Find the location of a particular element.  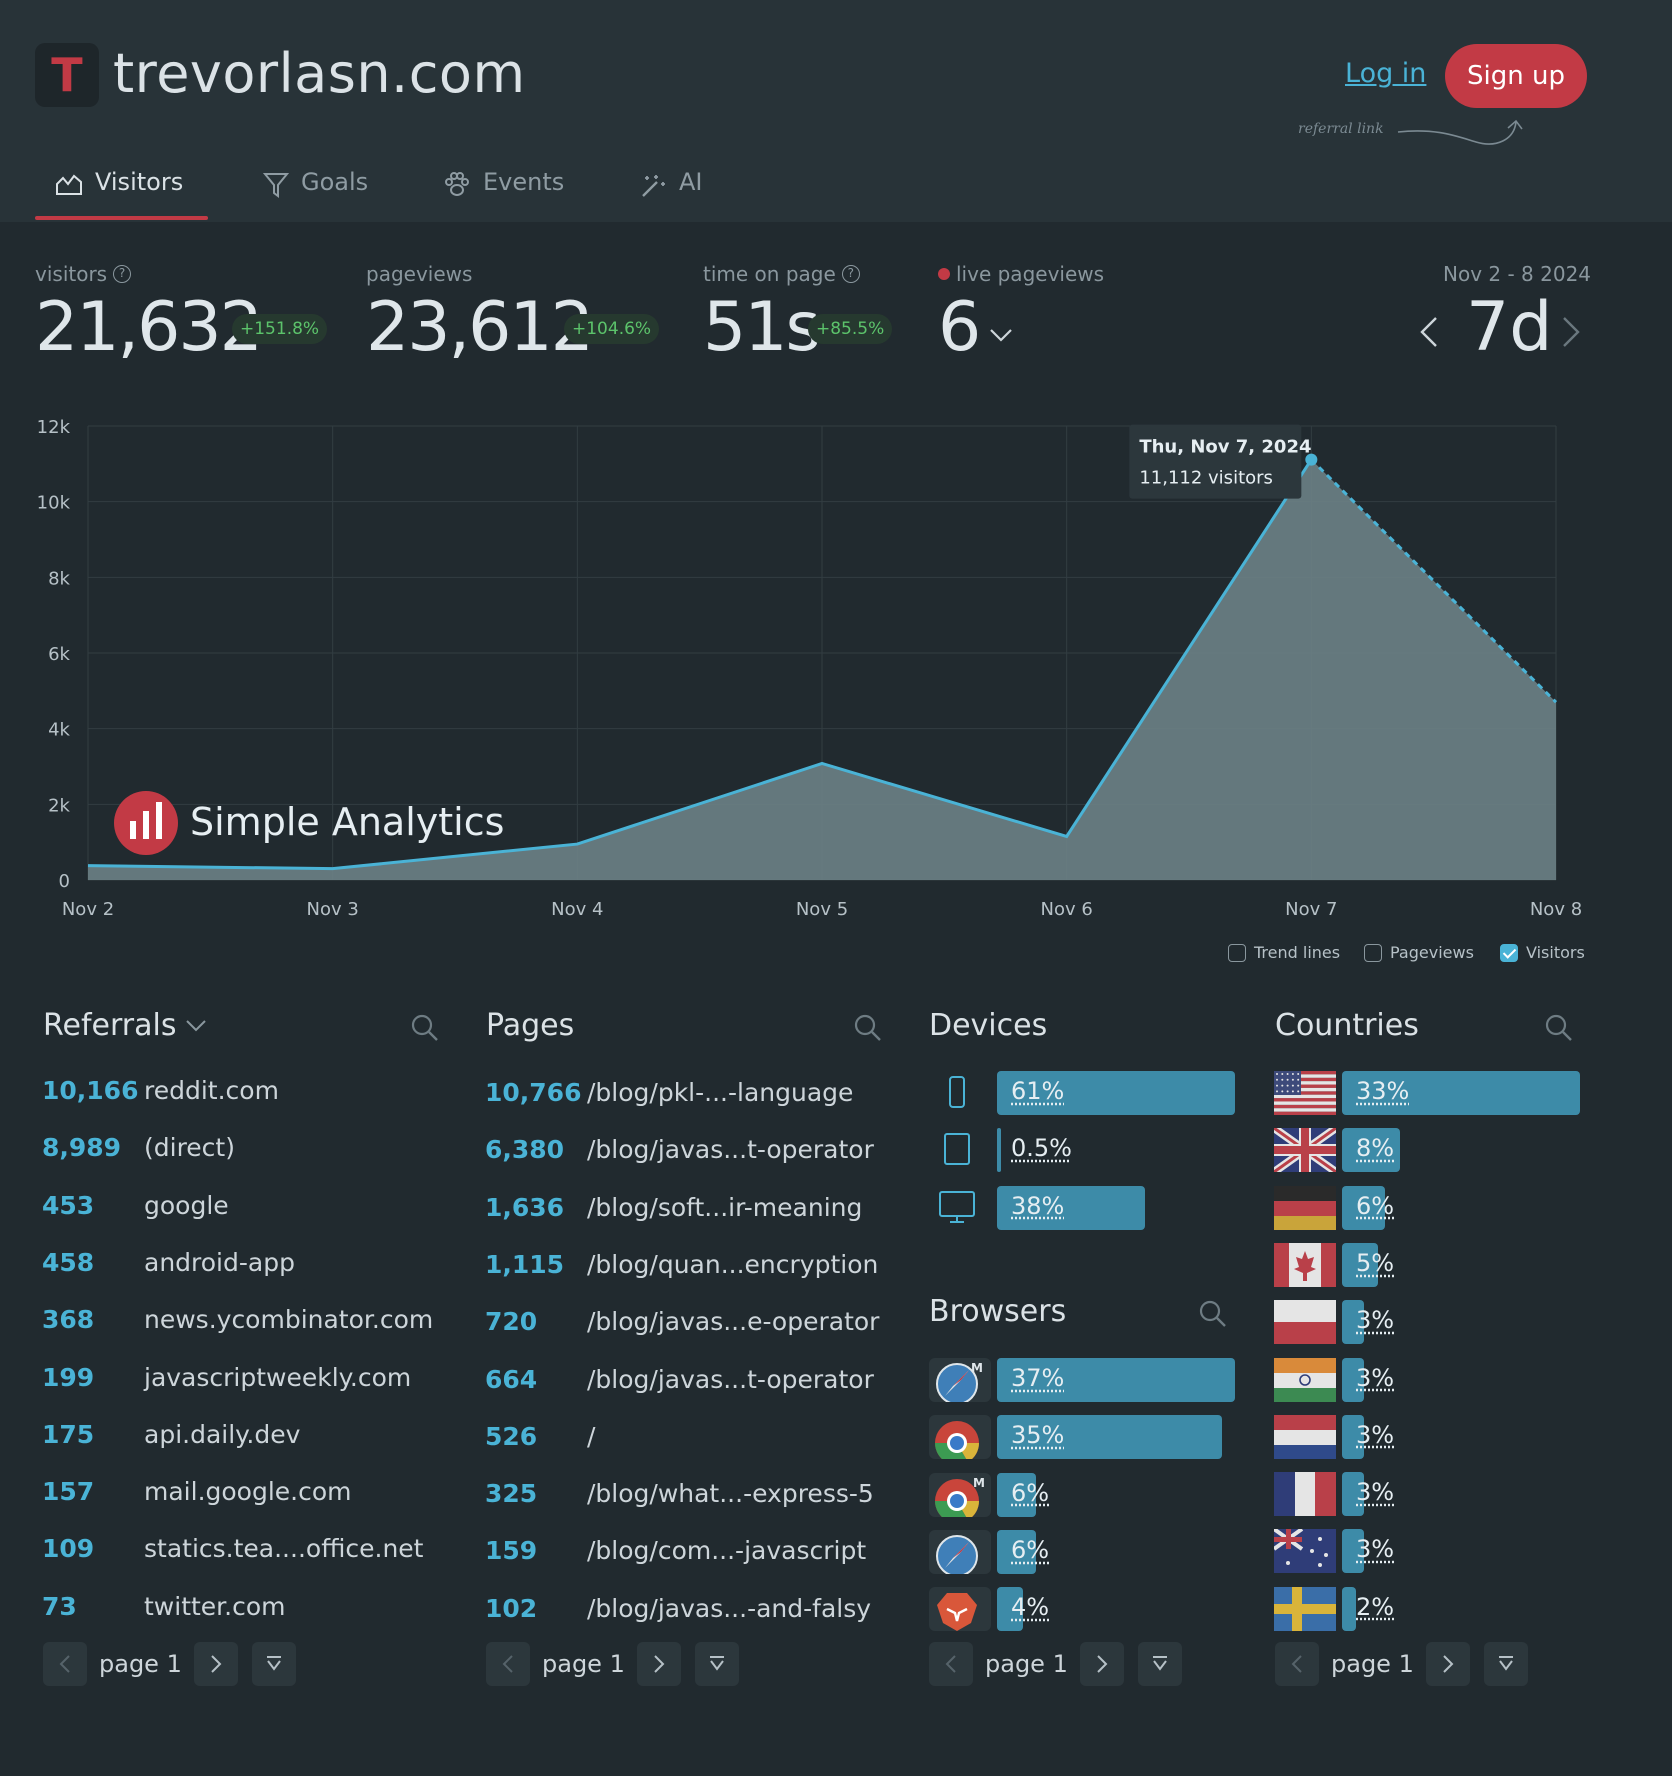

device-row: 38% is located at coordinates (1116, 1207).